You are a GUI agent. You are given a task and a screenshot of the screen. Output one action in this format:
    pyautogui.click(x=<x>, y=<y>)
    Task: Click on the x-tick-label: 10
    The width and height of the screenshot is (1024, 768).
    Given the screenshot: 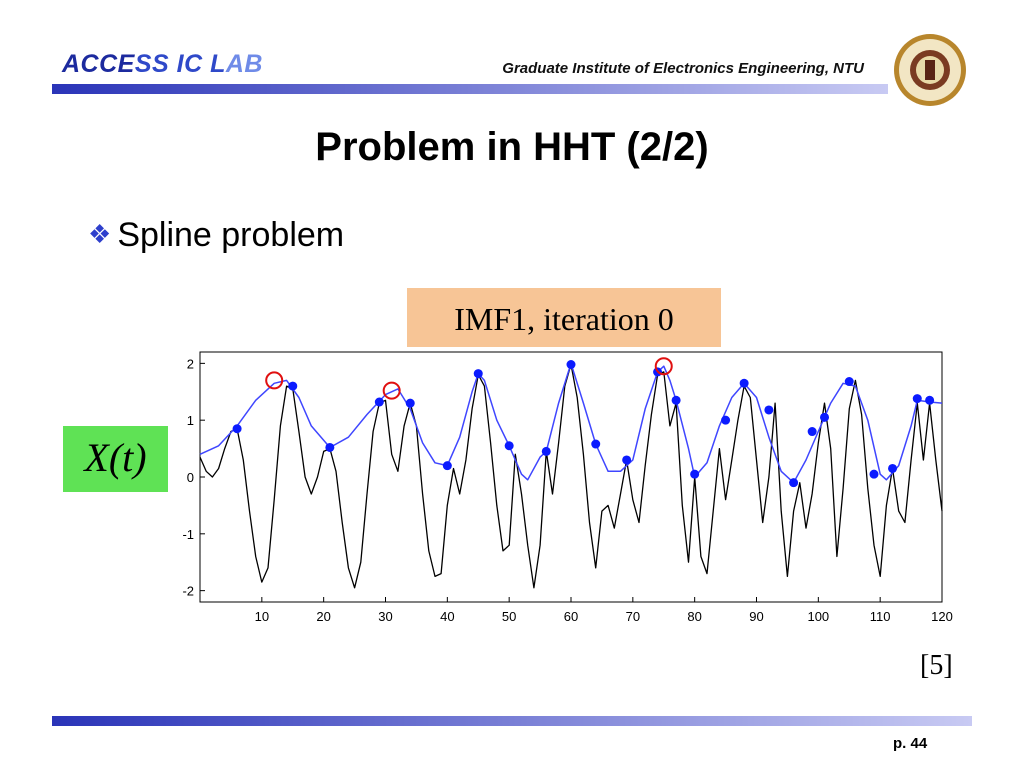 What is the action you would take?
    pyautogui.click(x=262, y=616)
    